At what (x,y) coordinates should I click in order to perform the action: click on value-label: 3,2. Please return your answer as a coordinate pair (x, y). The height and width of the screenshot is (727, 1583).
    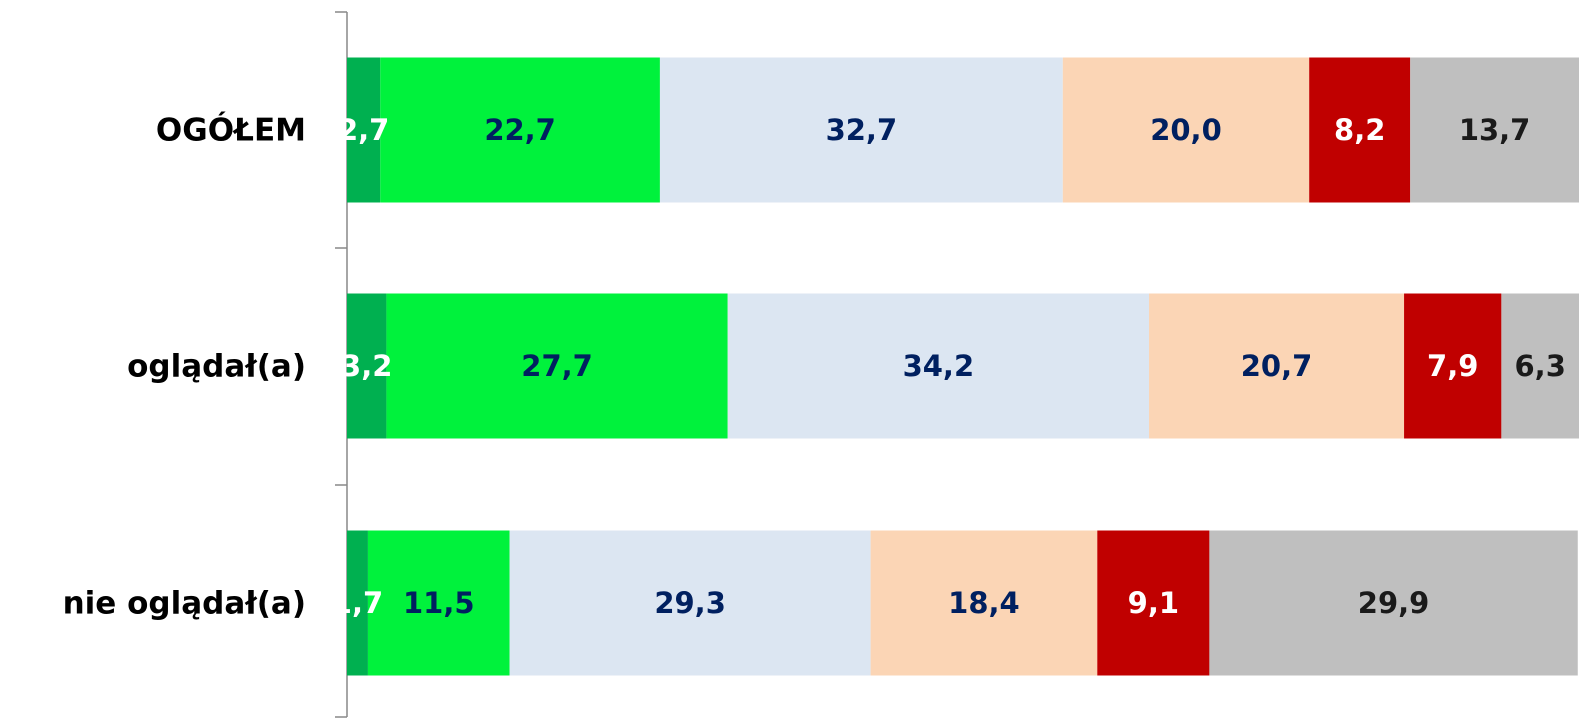
    Looking at the image, I should click on (366, 366).